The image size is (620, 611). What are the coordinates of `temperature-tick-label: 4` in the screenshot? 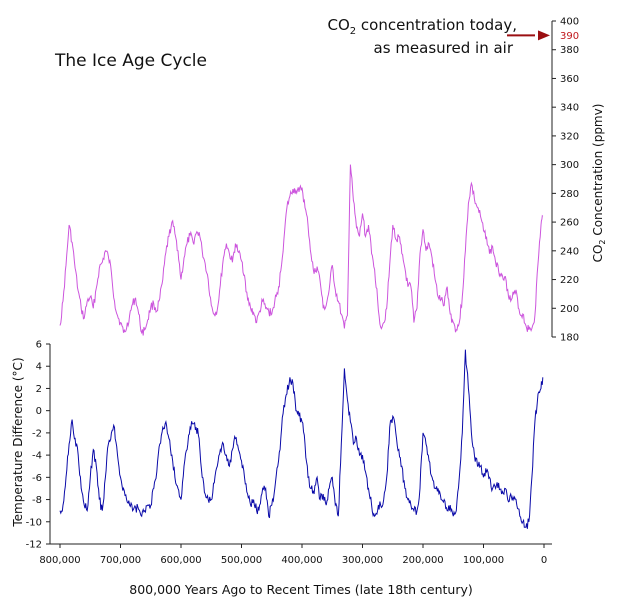 It's located at (39, 367).